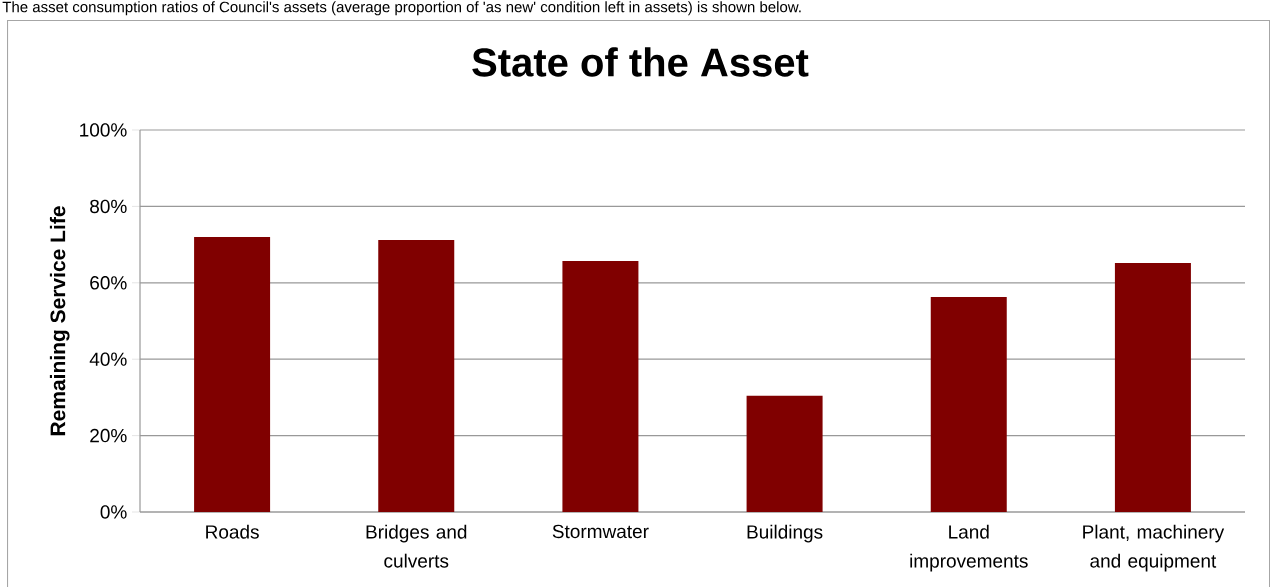  I want to click on y-tick-label: 80%, so click(108, 206).